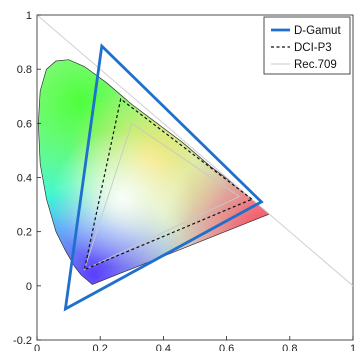 This screenshot has height=351, width=358. What do you see at coordinates (24, 70) in the screenshot?
I see `y-tick-label: 0.8` at bounding box center [24, 70].